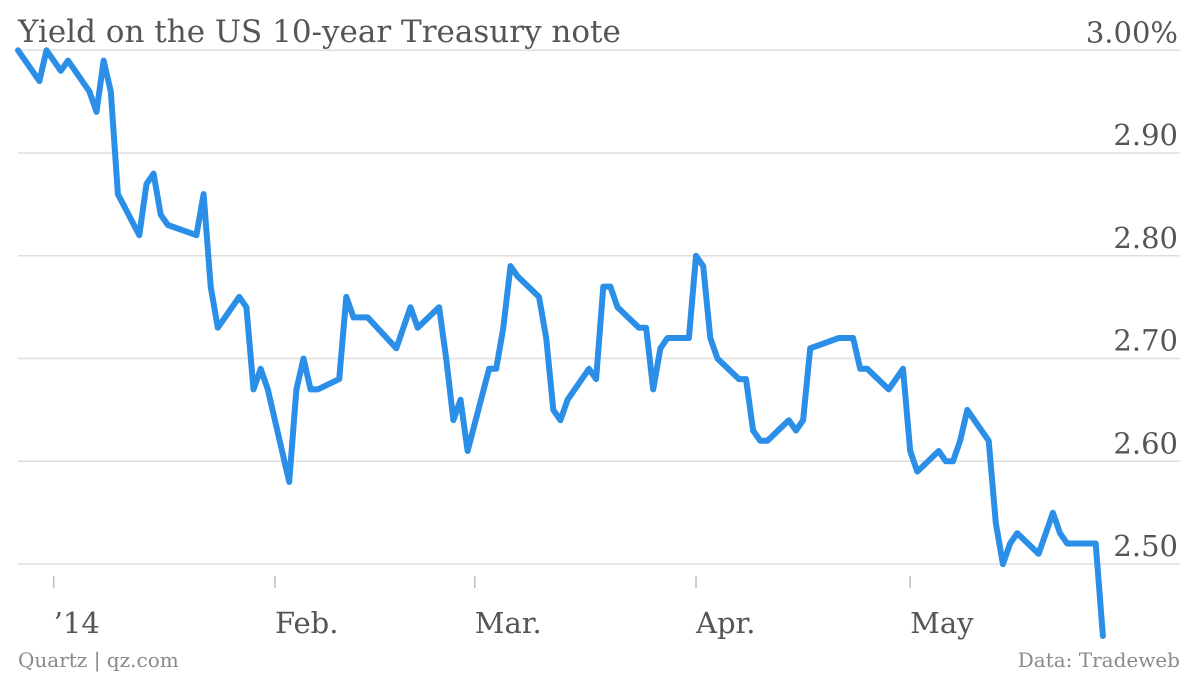 Image resolution: width=1200 pixels, height=676 pixels. Describe the element at coordinates (1145, 135) in the screenshot. I see `y-tick-label: 2.90` at that location.